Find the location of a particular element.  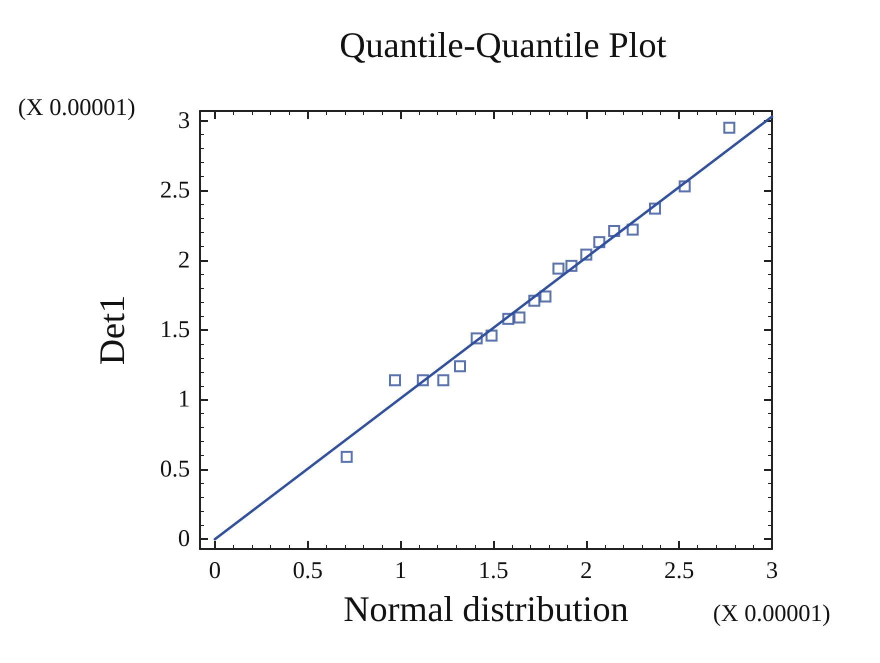

x-axis-title: Normal distribution is located at coordinates (486, 609).